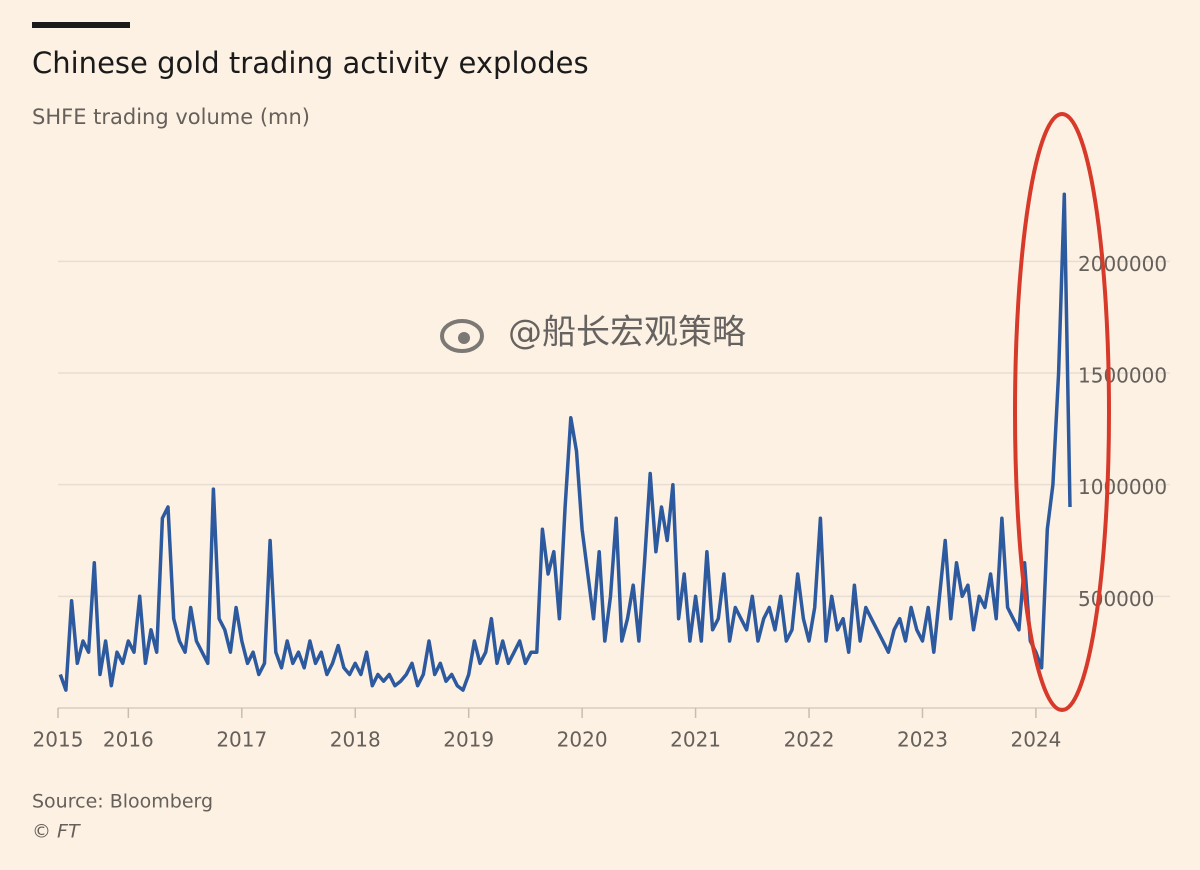 The height and width of the screenshot is (870, 1200). I want to click on y-tick-label: 2000000, so click(1122, 264).